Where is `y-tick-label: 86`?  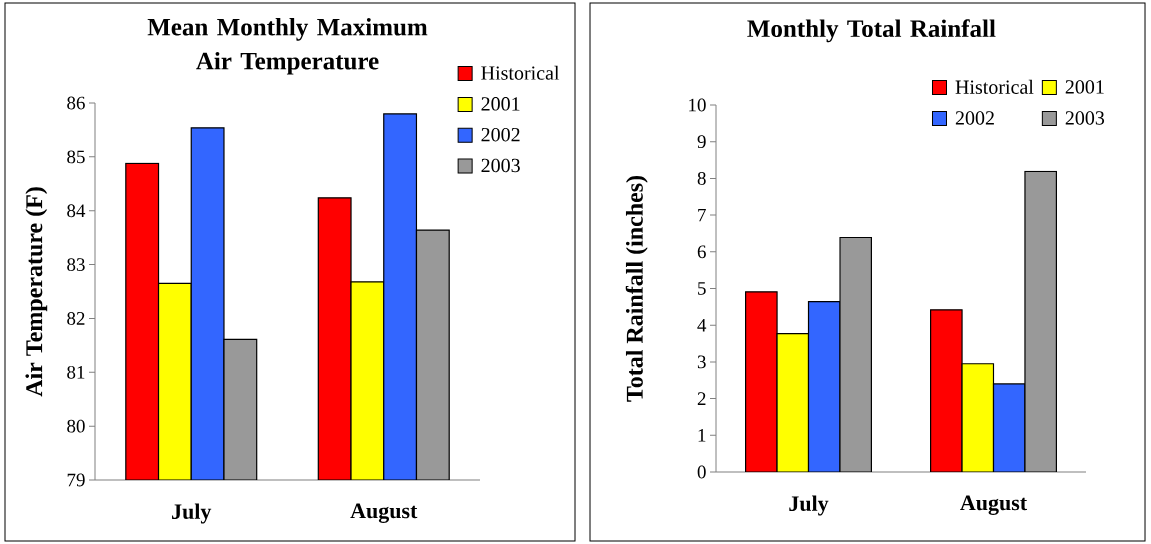 y-tick-label: 86 is located at coordinates (76, 103).